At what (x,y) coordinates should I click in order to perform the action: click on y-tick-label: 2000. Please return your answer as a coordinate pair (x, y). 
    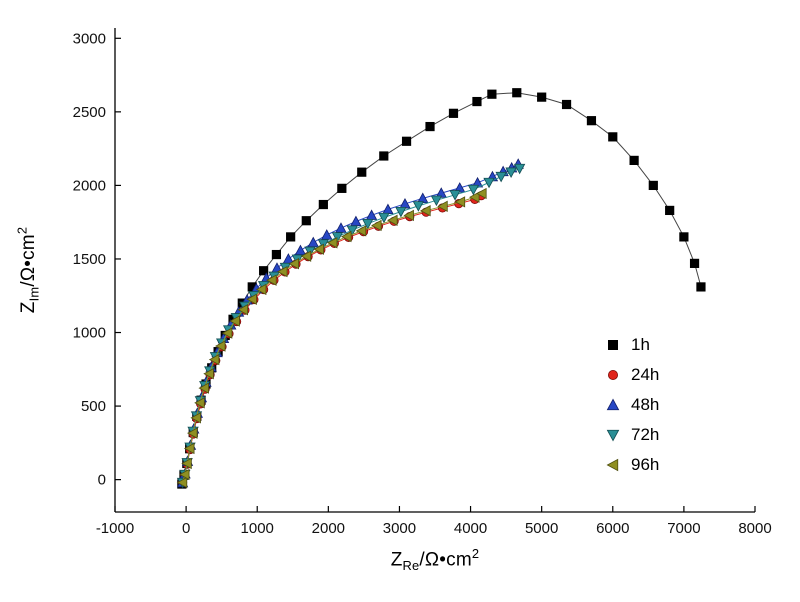
    Looking at the image, I should click on (89, 185).